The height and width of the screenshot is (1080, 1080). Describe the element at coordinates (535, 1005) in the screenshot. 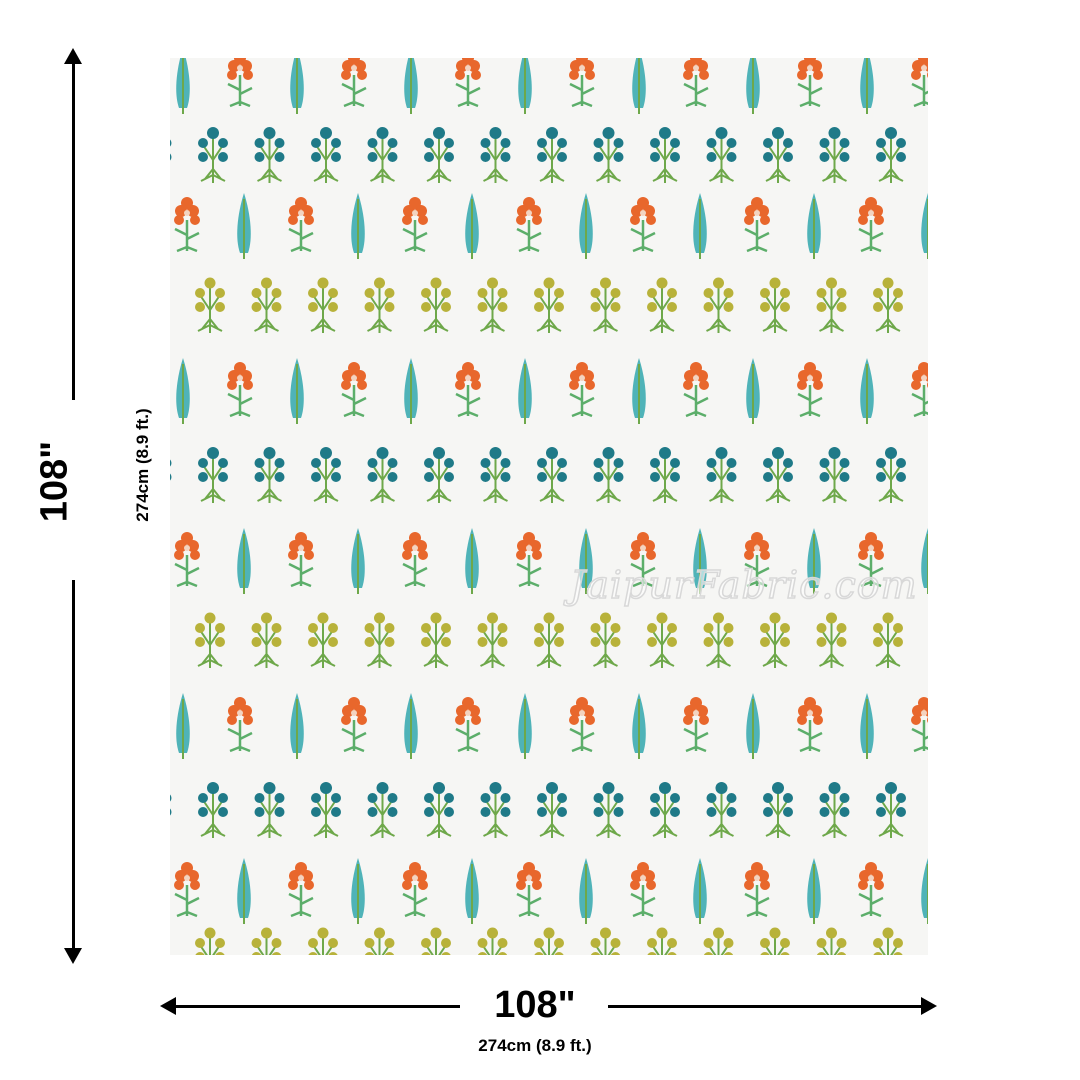

I see `width-main: 108"` at that location.